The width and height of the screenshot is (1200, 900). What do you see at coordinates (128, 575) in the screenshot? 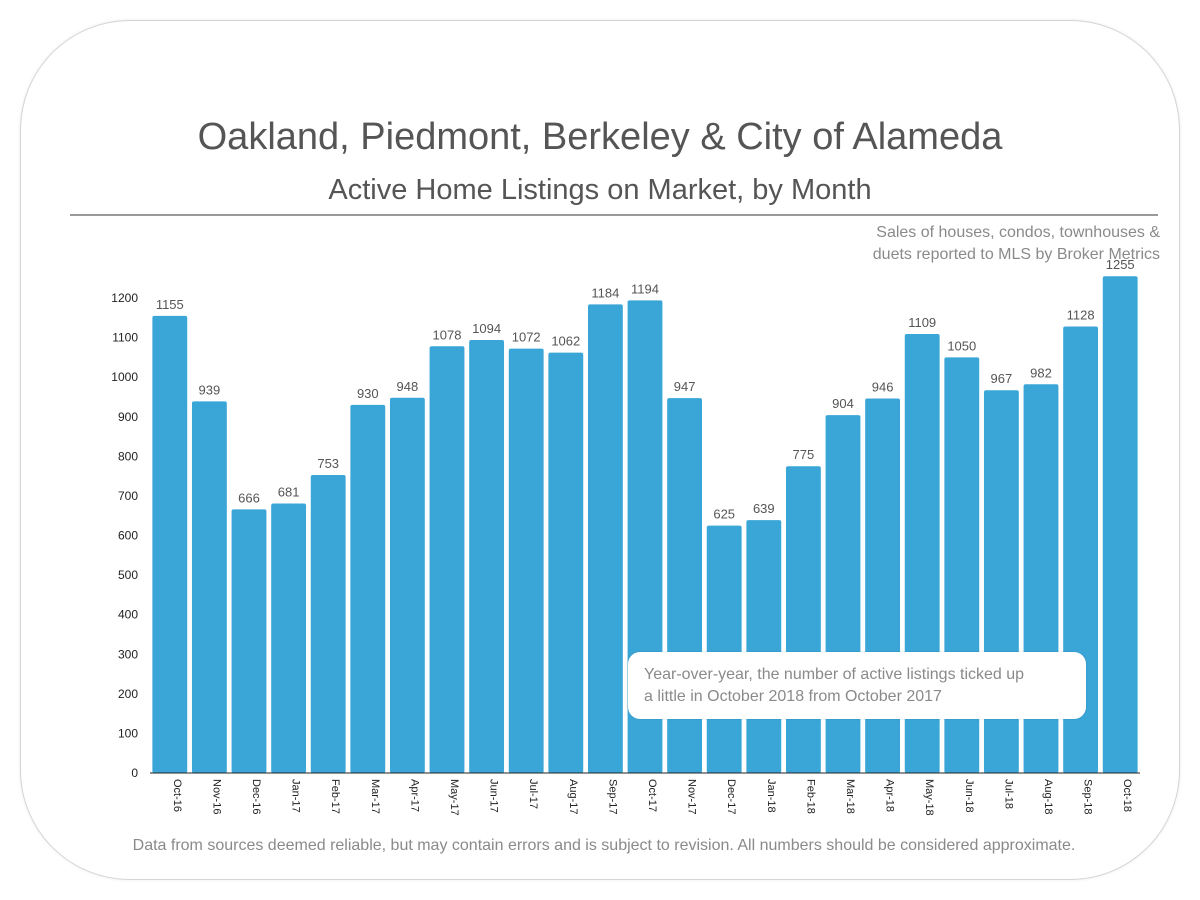
I see `y-tick-label: 500` at bounding box center [128, 575].